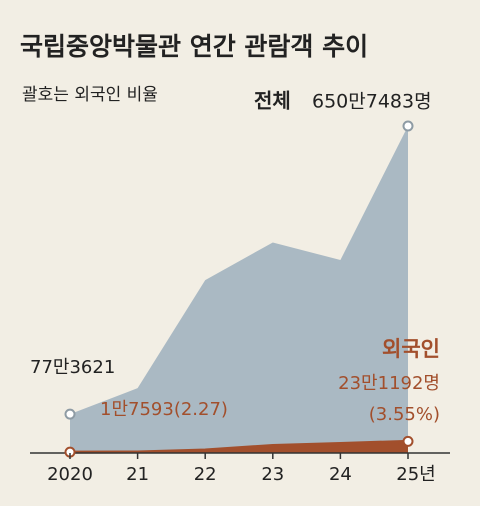 Image resolution: width=480 pixels, height=506 pixels. What do you see at coordinates (411, 349) in the screenshot?
I see `series-label: 외국인` at bounding box center [411, 349].